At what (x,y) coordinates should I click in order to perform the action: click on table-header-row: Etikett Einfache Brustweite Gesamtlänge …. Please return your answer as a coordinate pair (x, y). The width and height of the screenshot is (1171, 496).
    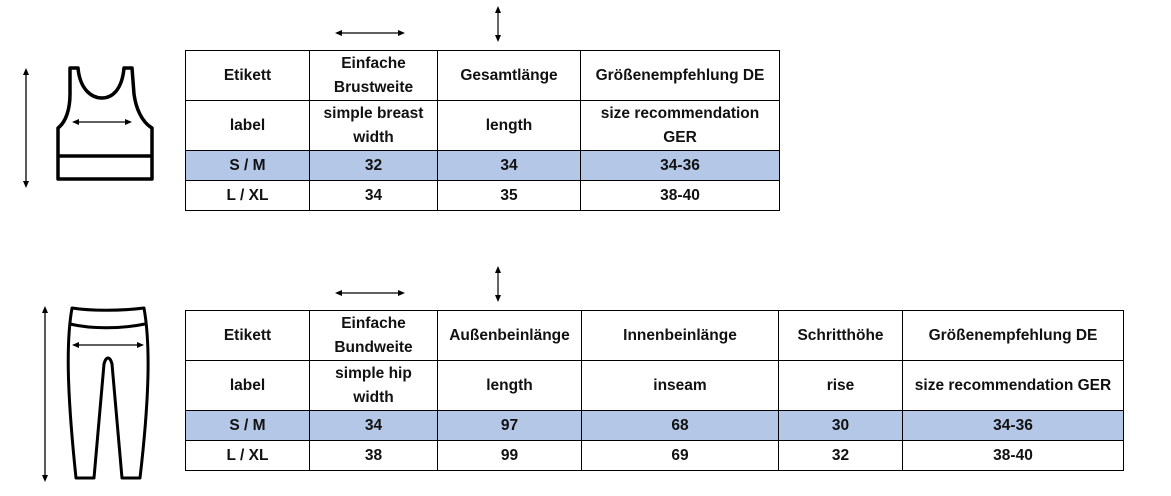
    Looking at the image, I should click on (482, 75).